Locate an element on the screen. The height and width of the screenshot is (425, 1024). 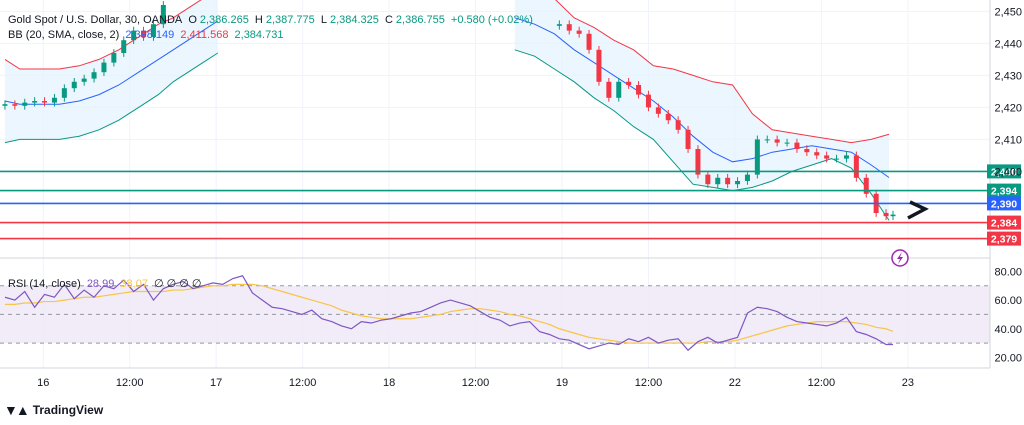
time-tick-label: 23 is located at coordinates (908, 383).